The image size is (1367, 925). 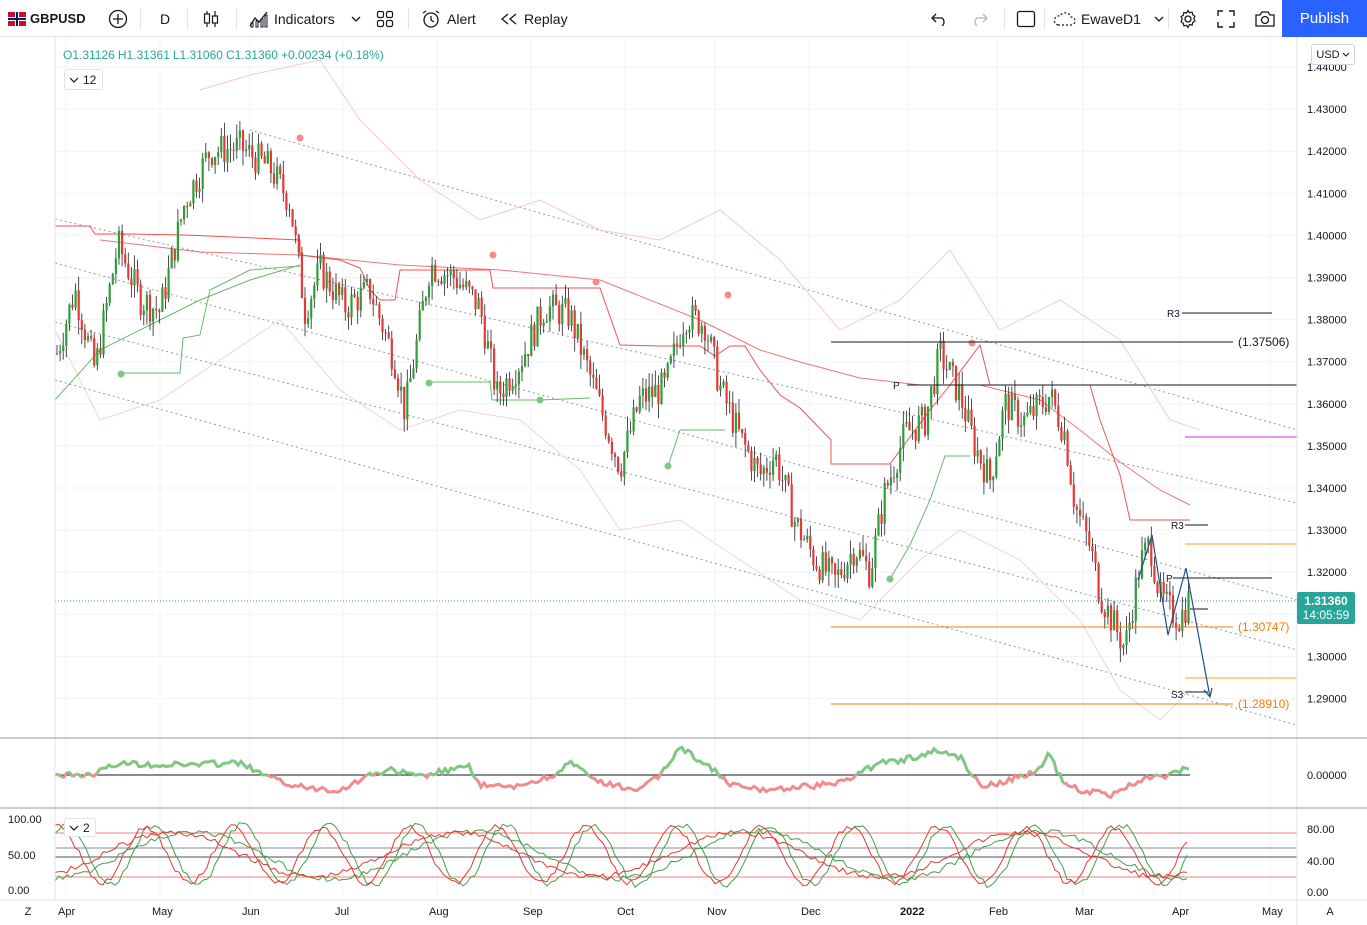 I want to click on price-tick: 1.37000, so click(x=1327, y=363).